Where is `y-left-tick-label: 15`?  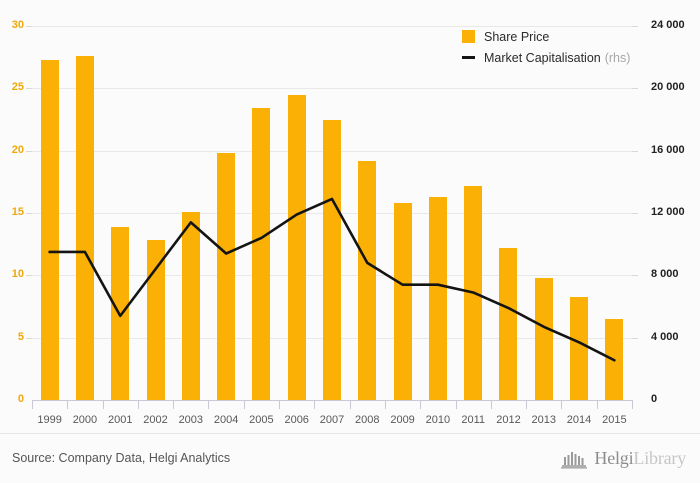
y-left-tick-label: 15 is located at coordinates (17, 212).